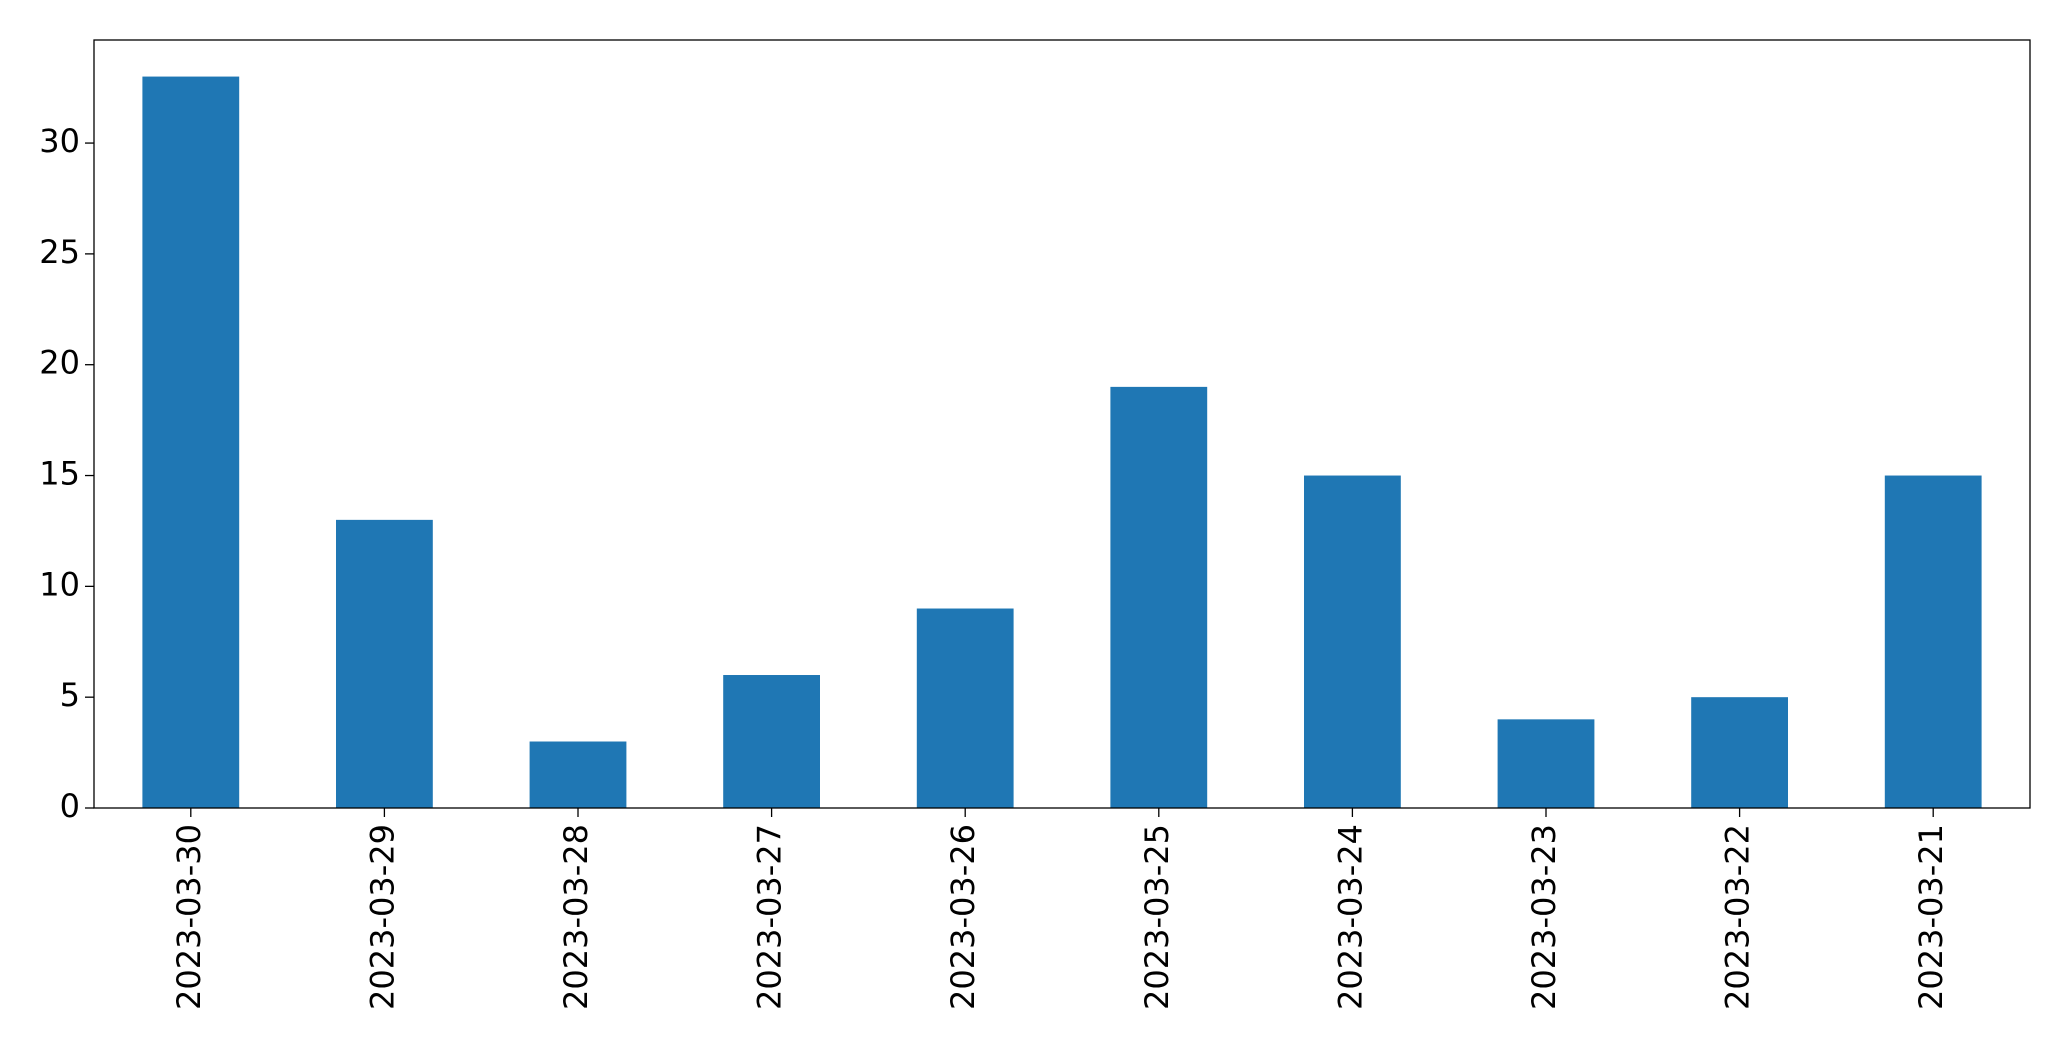  Describe the element at coordinates (770, 917) in the screenshot. I see `x-tick-label: 2023-03-27` at that location.